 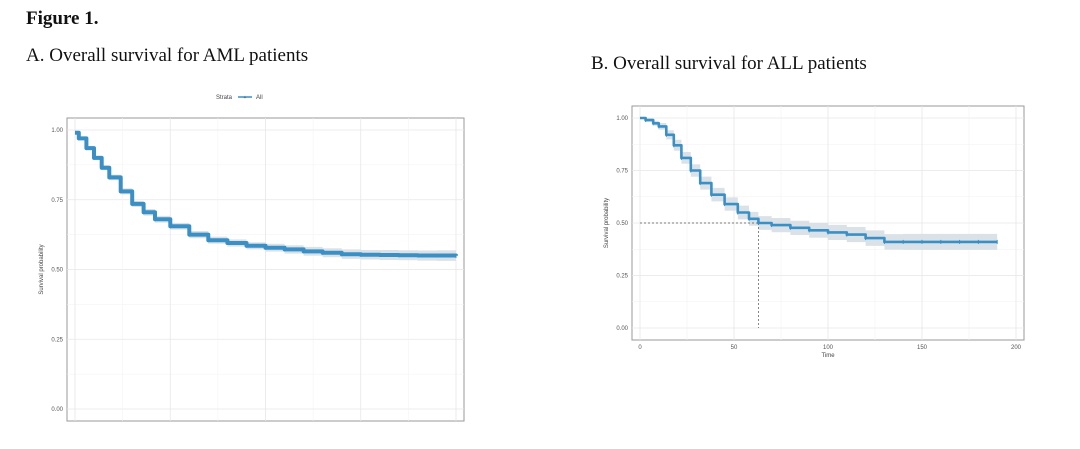 What do you see at coordinates (729, 63) in the screenshot?
I see `panel-b-title: B. Overall survival for ALL patients` at bounding box center [729, 63].